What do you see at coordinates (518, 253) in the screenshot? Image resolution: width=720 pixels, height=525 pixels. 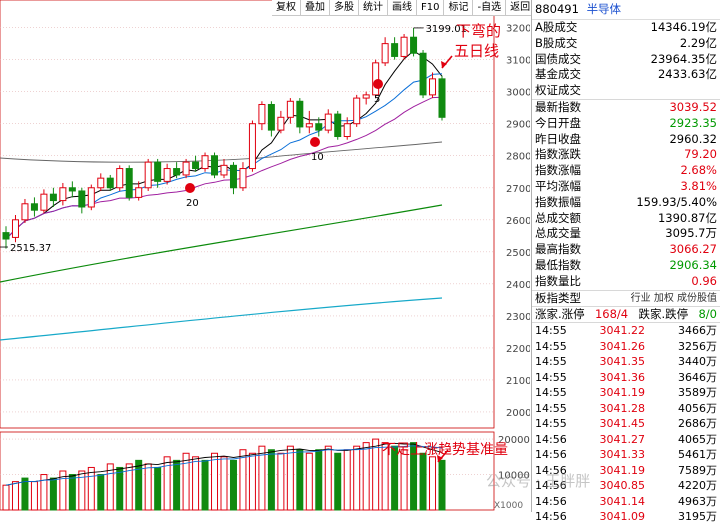 I see `y-tick-label: 2500` at bounding box center [518, 253].